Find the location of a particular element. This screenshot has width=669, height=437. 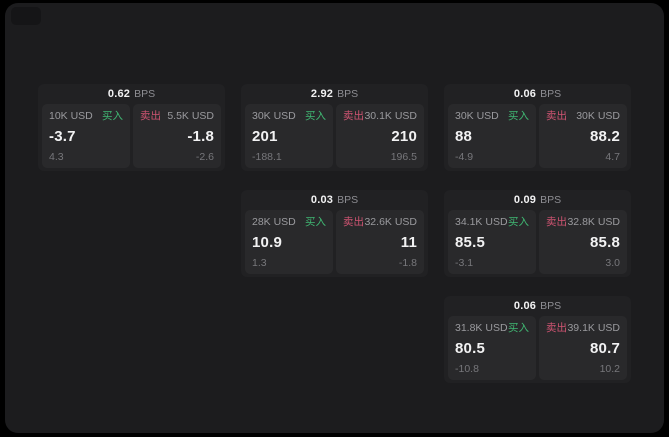

card-header: 0.09 BPS is located at coordinates (537, 200).